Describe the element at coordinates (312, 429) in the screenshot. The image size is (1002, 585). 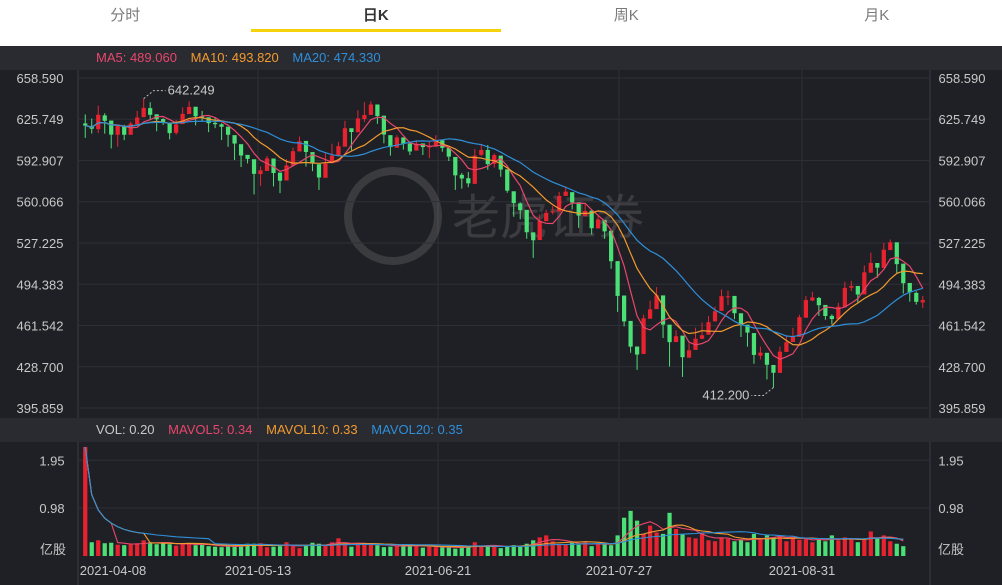
I see `mavol10-label: MAVOL10: 0.33` at that location.